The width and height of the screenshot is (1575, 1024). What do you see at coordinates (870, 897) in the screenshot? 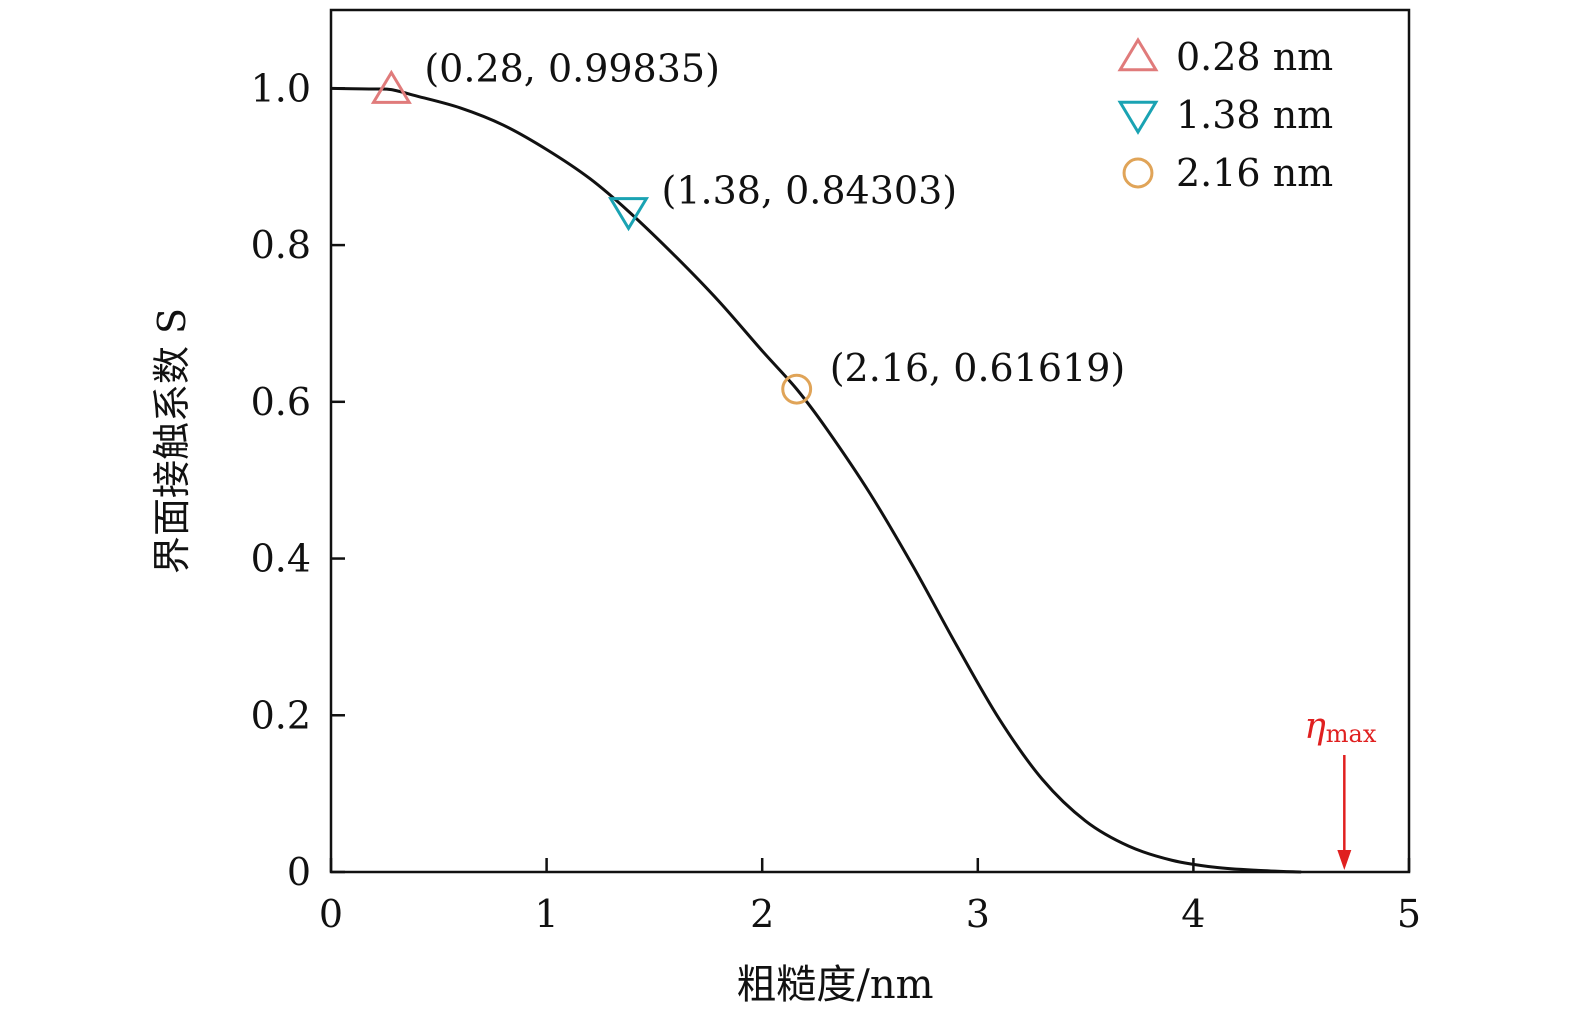
I see `x-axis-ticks: 0 1 2 3 4 5` at bounding box center [870, 897].